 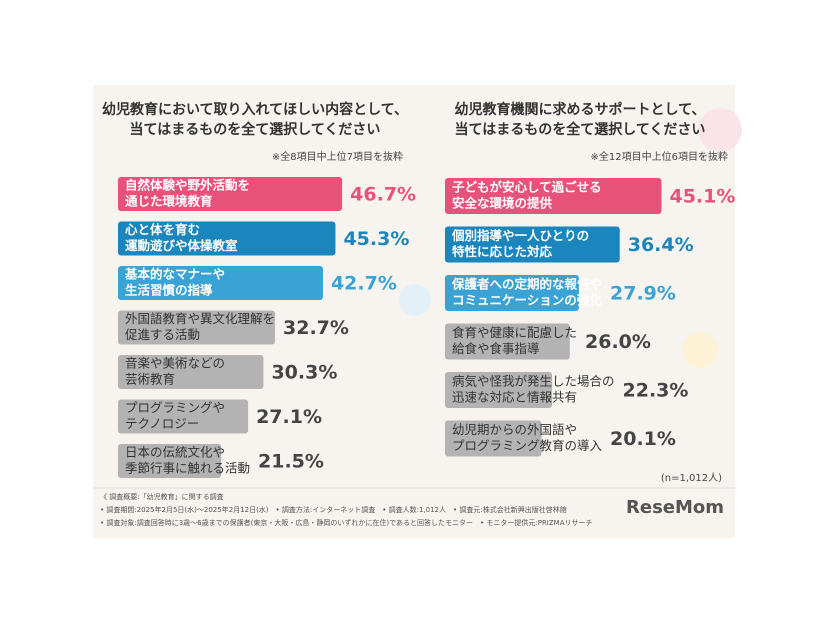 What do you see at coordinates (181, 245) in the screenshot?
I see `category-label: 運動遊びや体操教室` at bounding box center [181, 245].